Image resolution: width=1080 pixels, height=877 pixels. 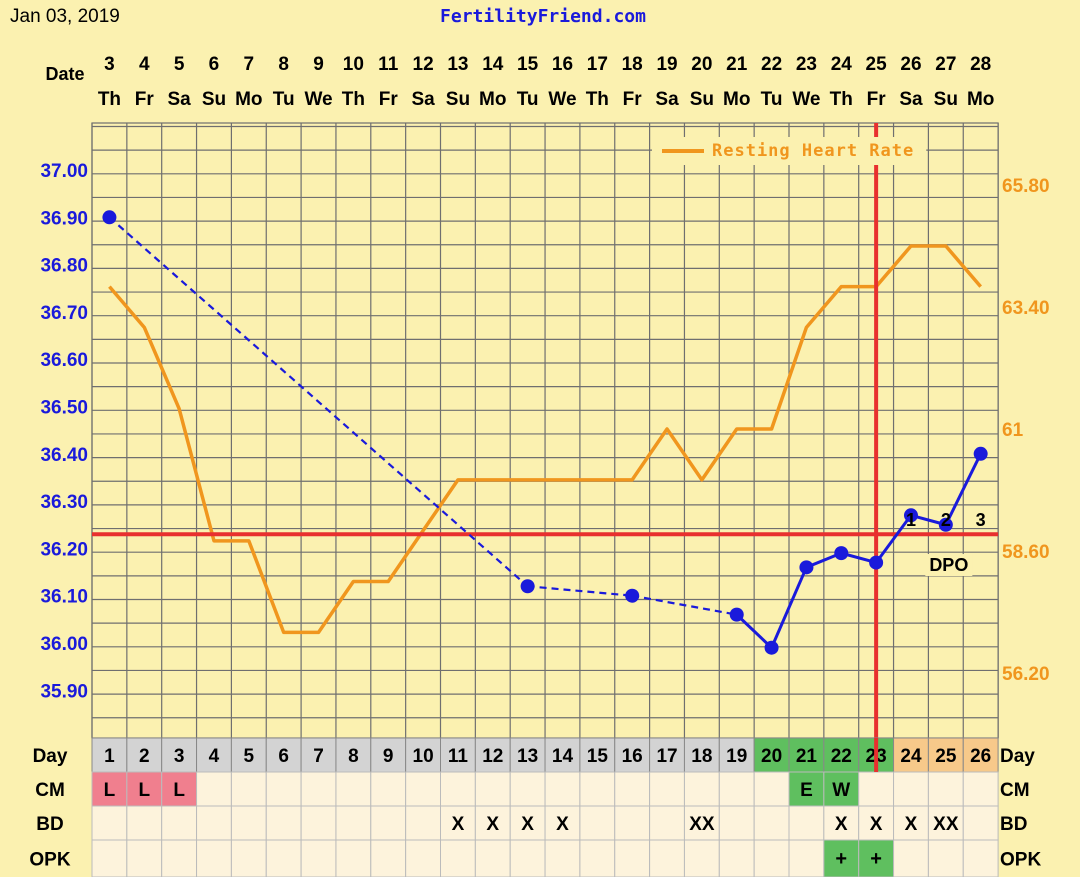 I want to click on y-left-tick: 35.90, so click(x=64, y=691).